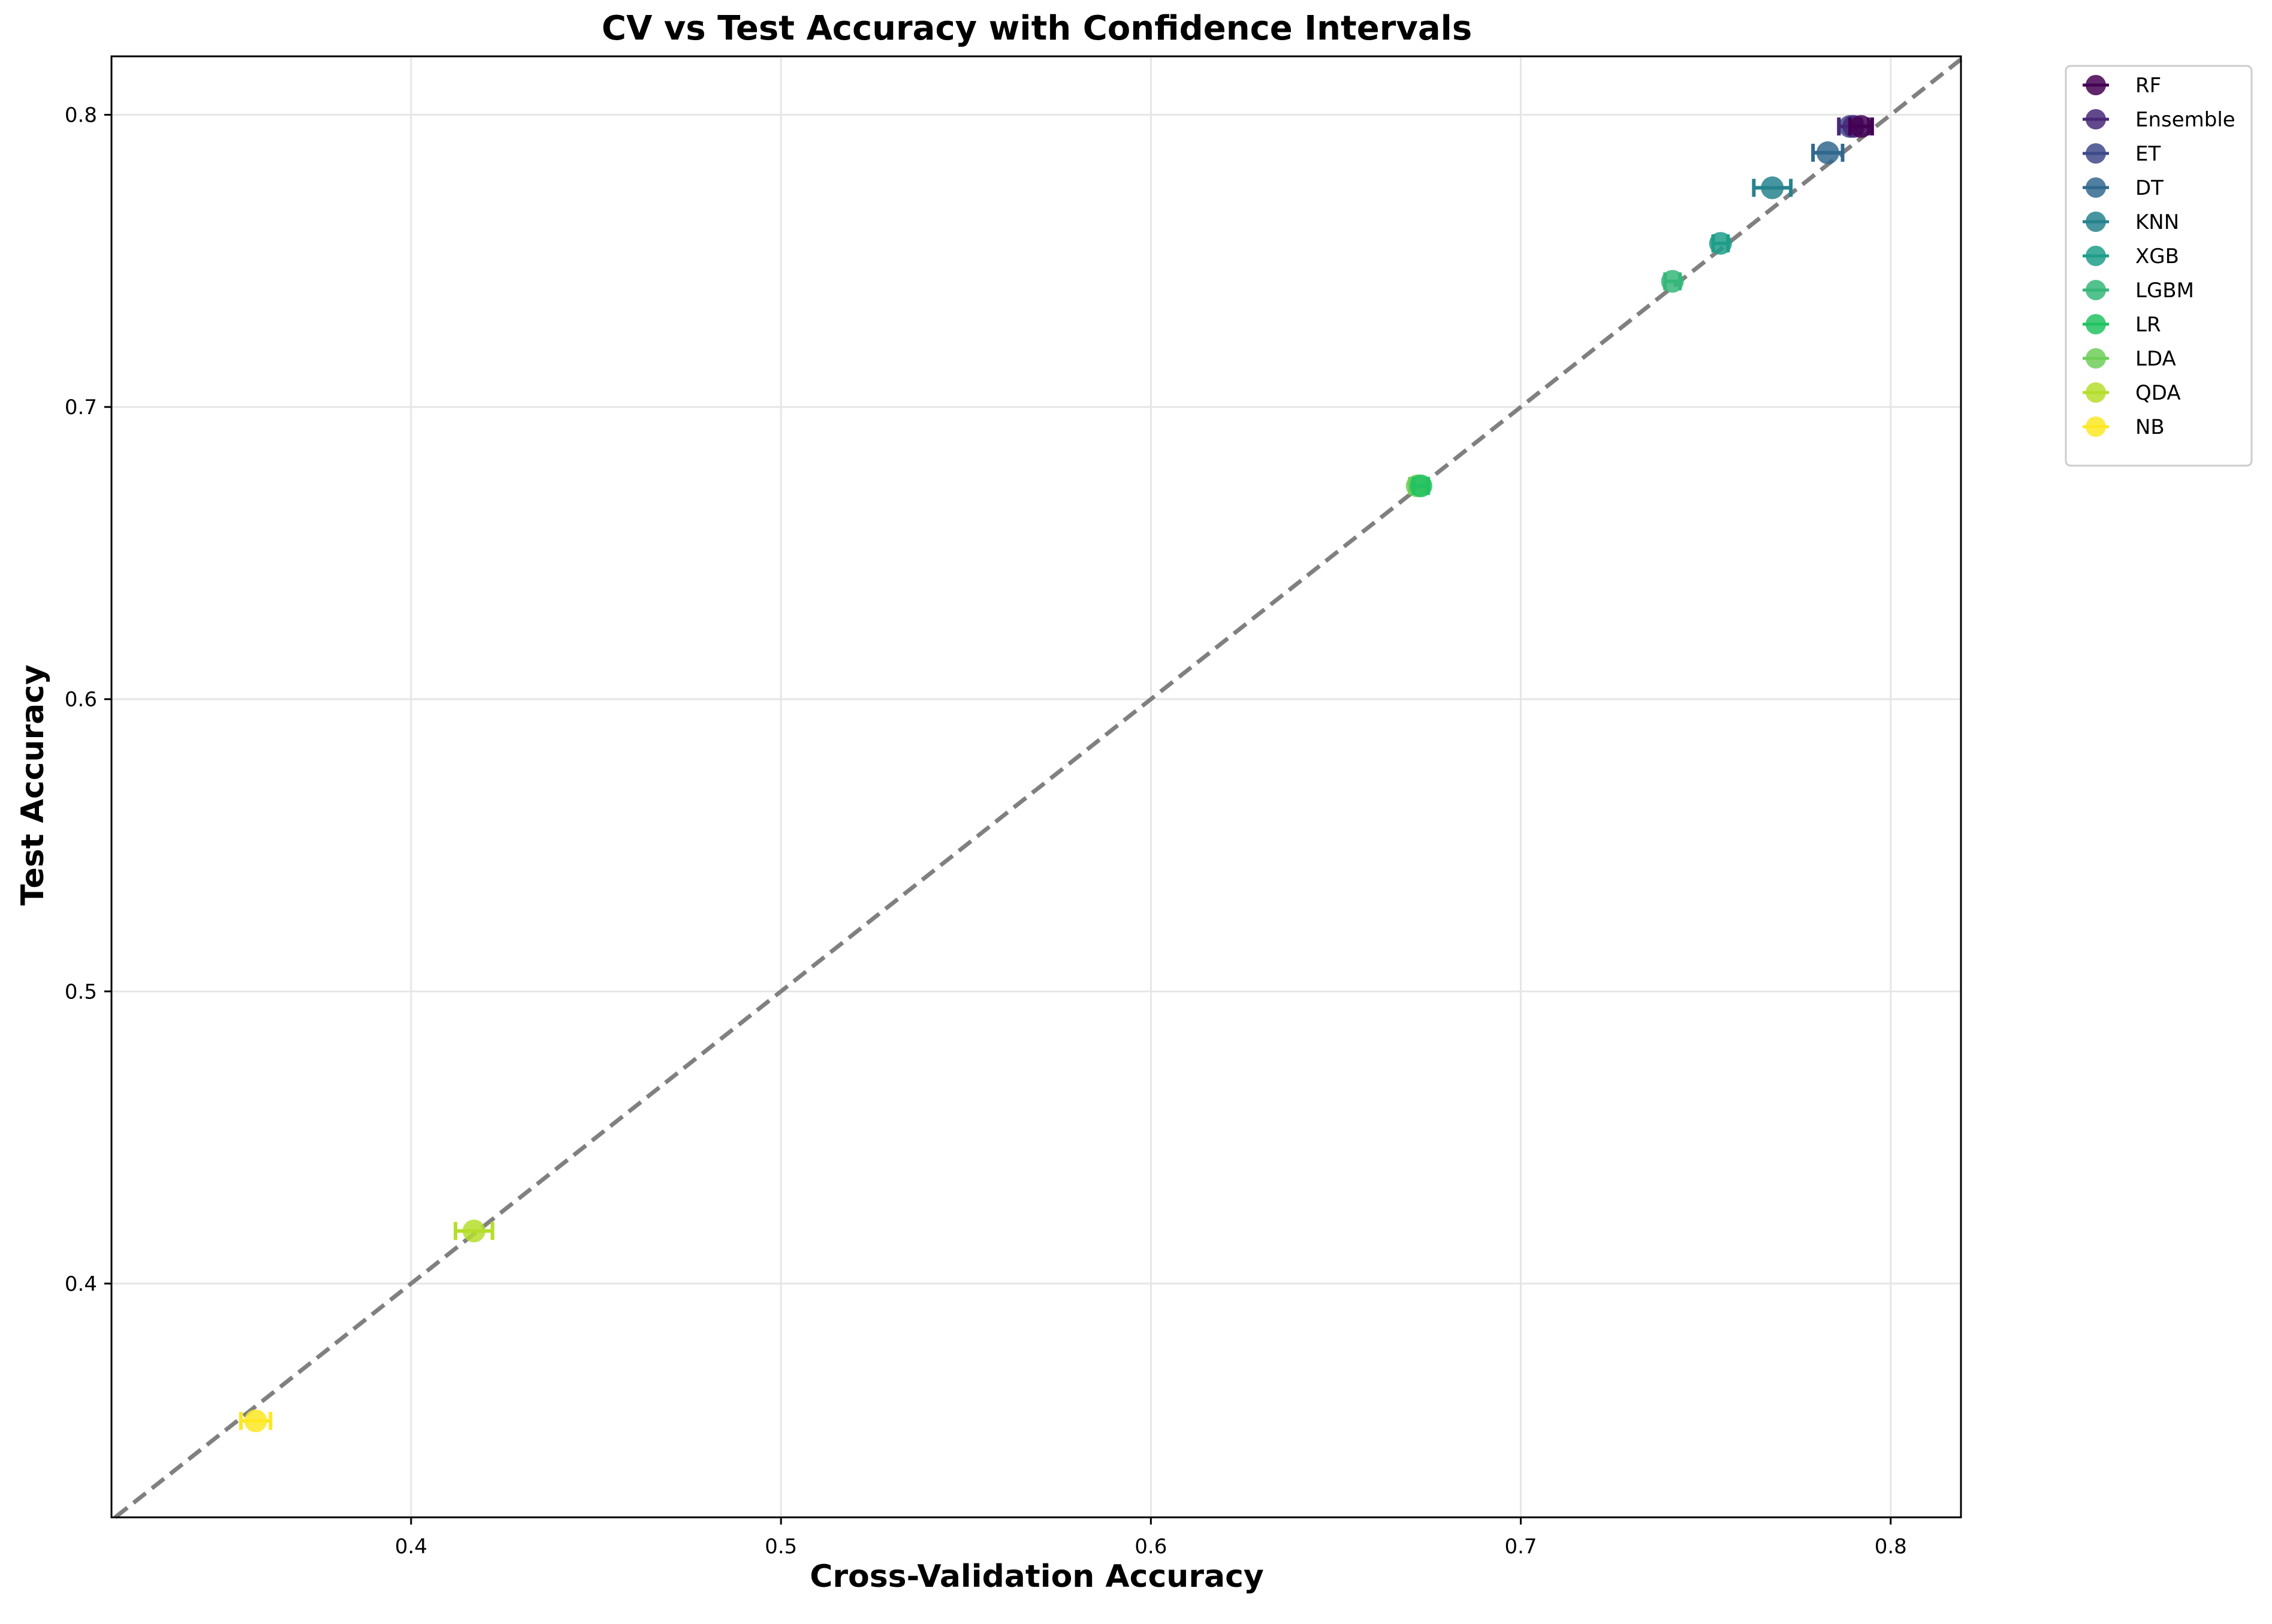 The width and height of the screenshot is (2272, 1624). What do you see at coordinates (2148, 325) in the screenshot?
I see `legend-label: LR` at bounding box center [2148, 325].